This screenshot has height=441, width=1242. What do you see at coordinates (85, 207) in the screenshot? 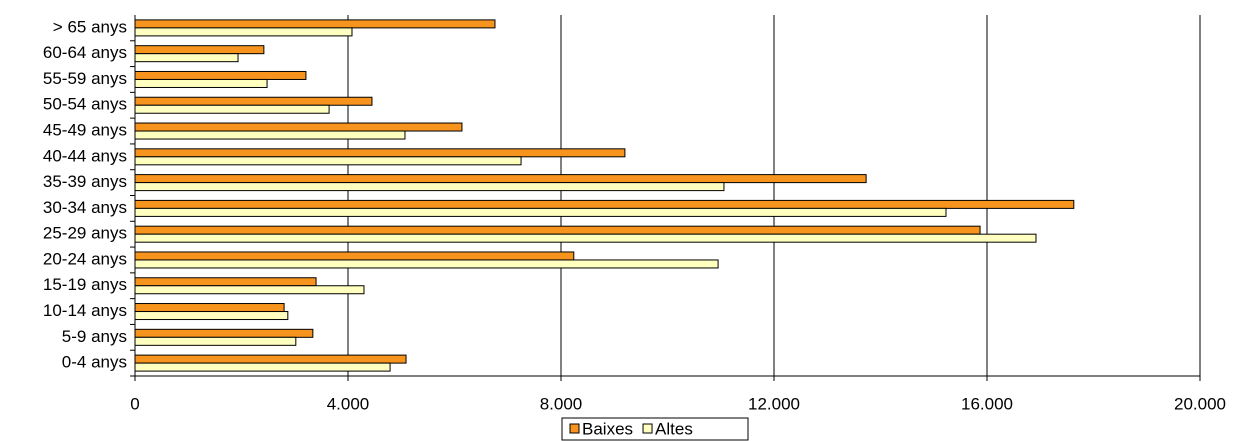
I see `y-tick-label: 30-34 anys` at bounding box center [85, 207].